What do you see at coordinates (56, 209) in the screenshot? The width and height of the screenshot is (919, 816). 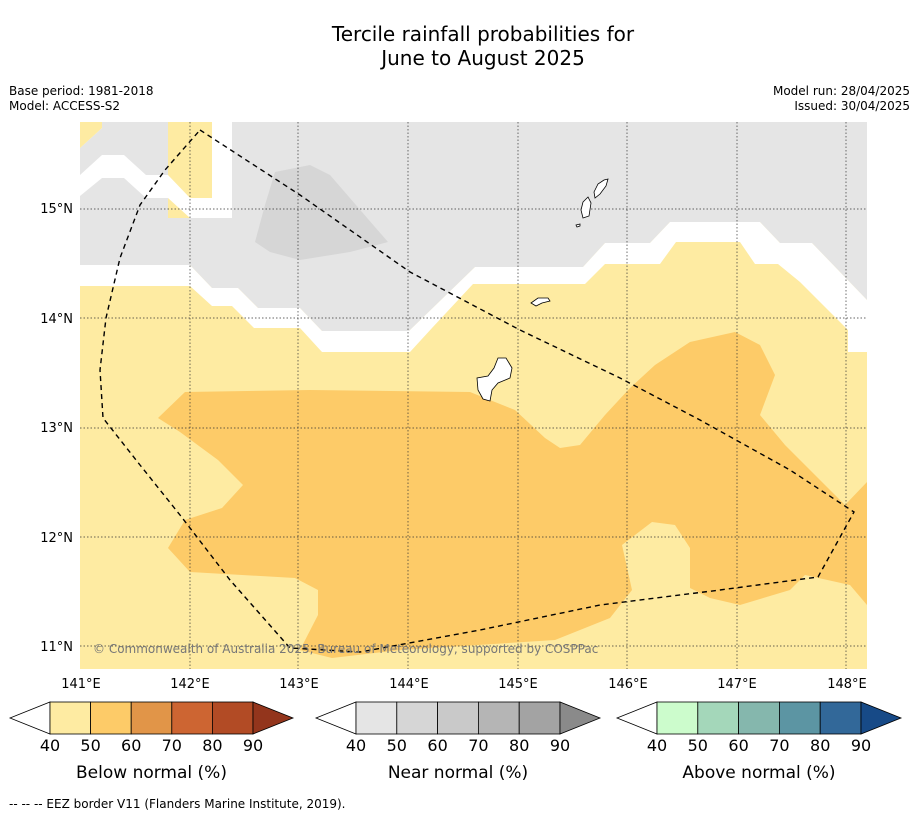 I see `lat-label-15: 15°N` at bounding box center [56, 209].